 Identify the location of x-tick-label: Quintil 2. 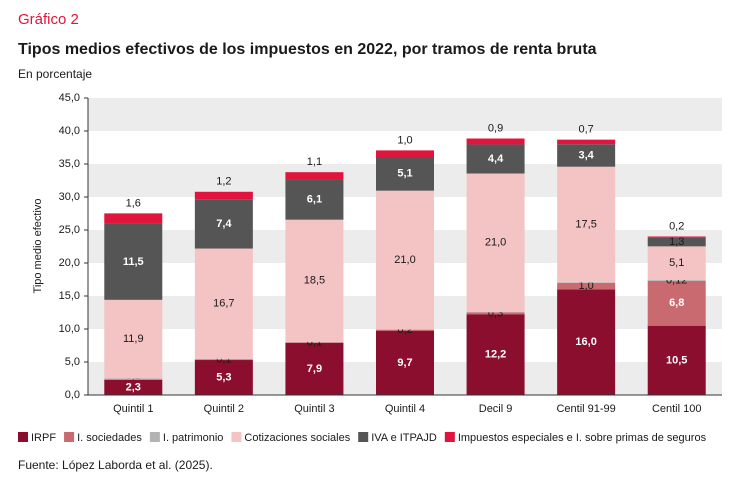
(224, 409).